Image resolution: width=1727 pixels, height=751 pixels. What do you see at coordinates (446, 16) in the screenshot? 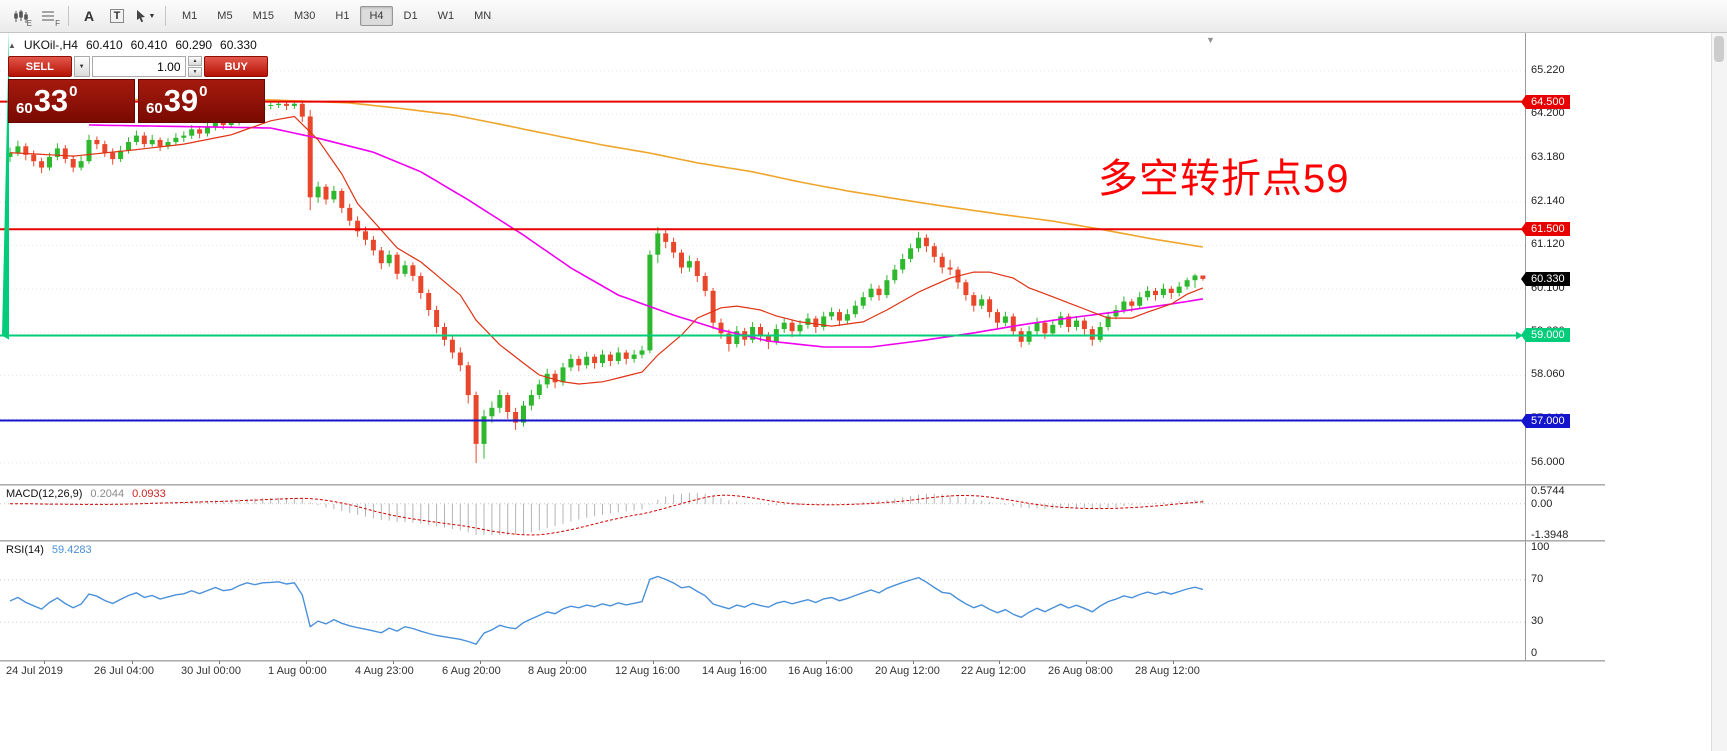
I see `timeframe-button-w1: W1` at bounding box center [446, 16].